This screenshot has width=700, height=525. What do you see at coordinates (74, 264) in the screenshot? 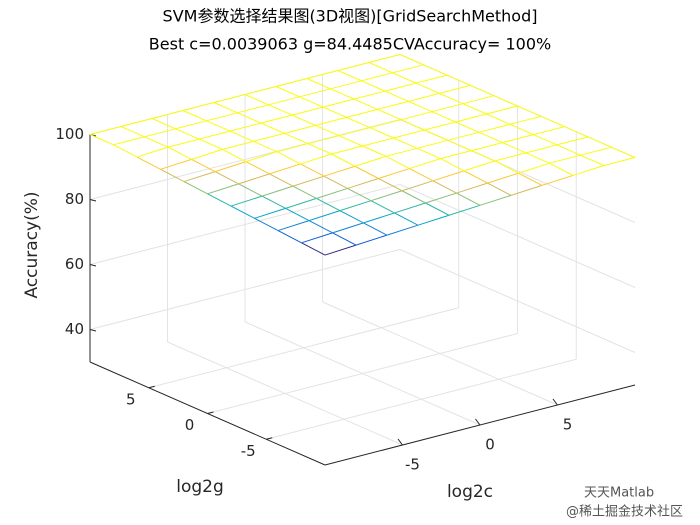
I see `z-tick-label: 60` at bounding box center [74, 264].